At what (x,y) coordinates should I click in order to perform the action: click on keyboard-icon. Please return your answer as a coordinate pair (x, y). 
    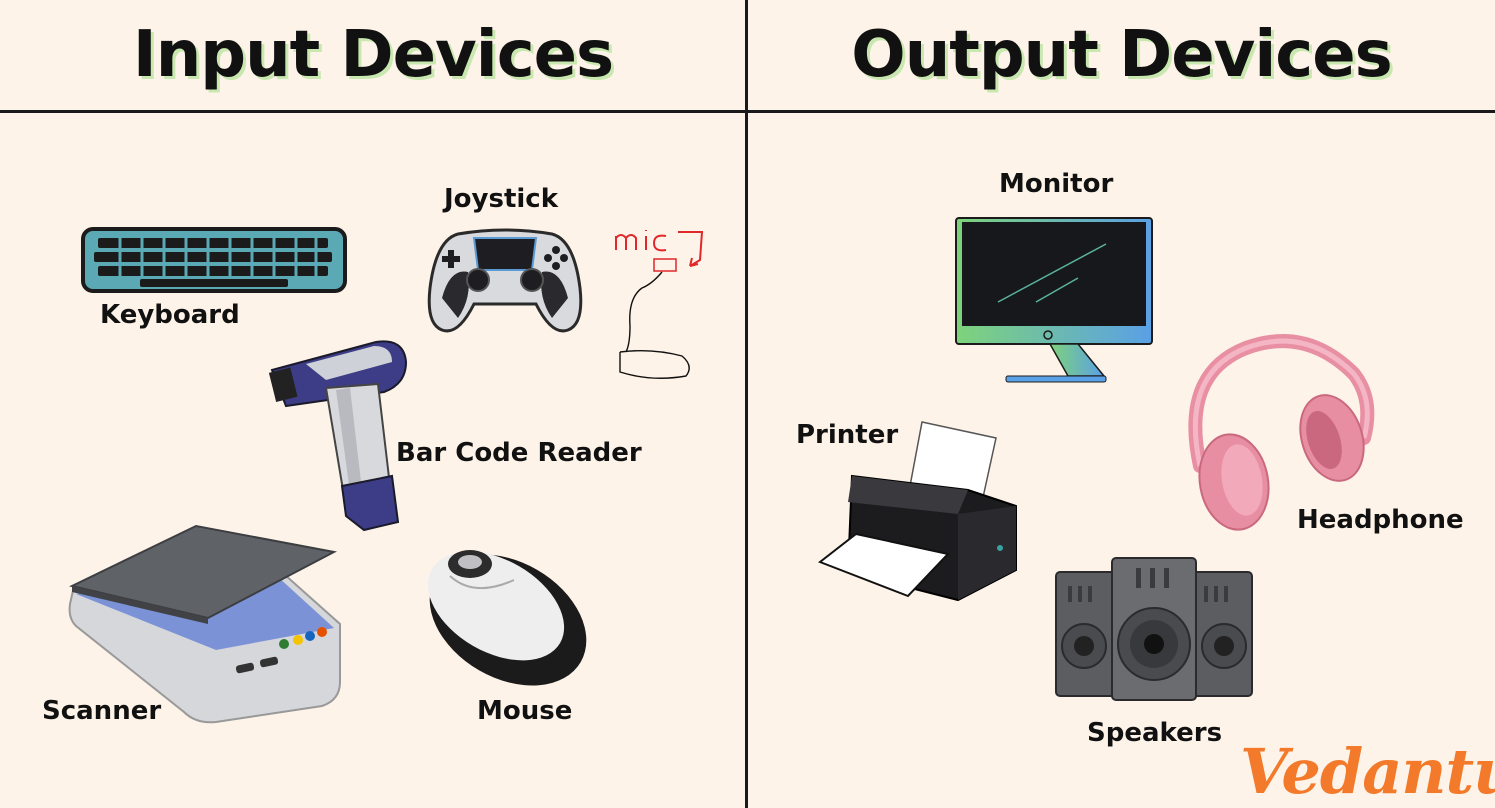
    Looking at the image, I should click on (214, 260).